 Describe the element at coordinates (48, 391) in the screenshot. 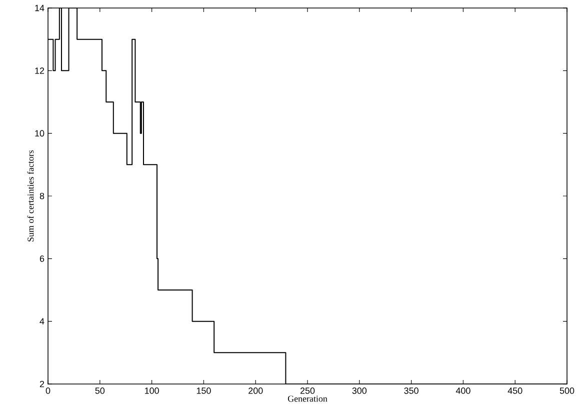

I see `x-tick-label: 0` at that location.